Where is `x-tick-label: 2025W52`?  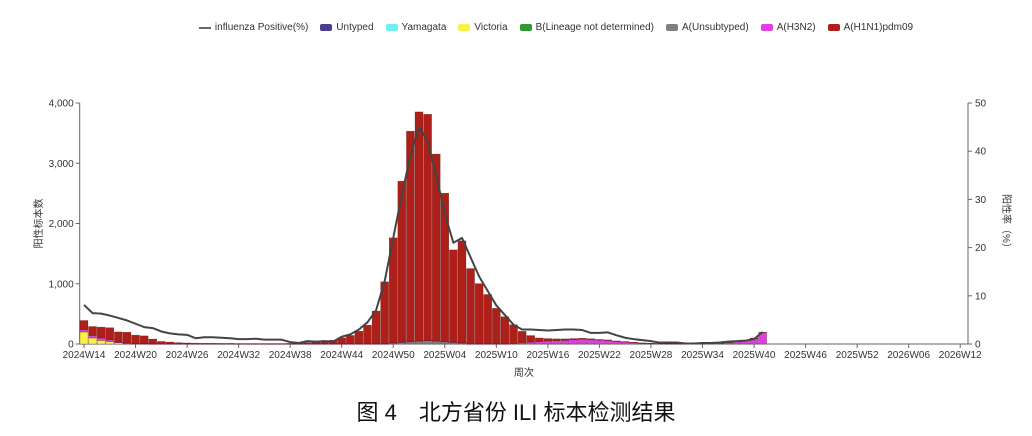
x-tick-label: 2025W52 is located at coordinates (857, 355).